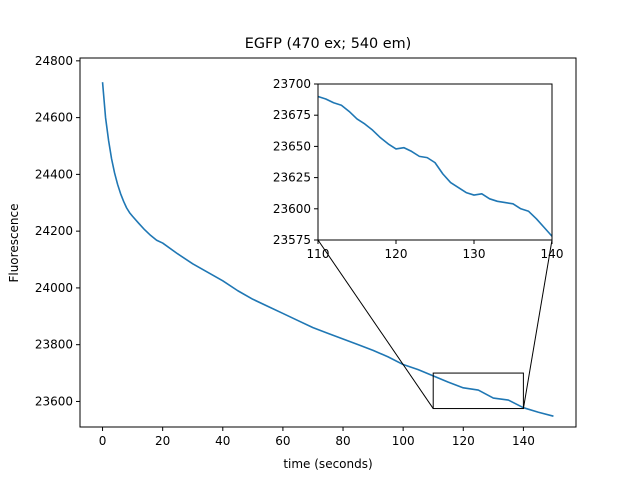 The width and height of the screenshot is (640, 480). What do you see at coordinates (14, 242) in the screenshot?
I see `y-axis-title: Fluorescence` at bounding box center [14, 242].